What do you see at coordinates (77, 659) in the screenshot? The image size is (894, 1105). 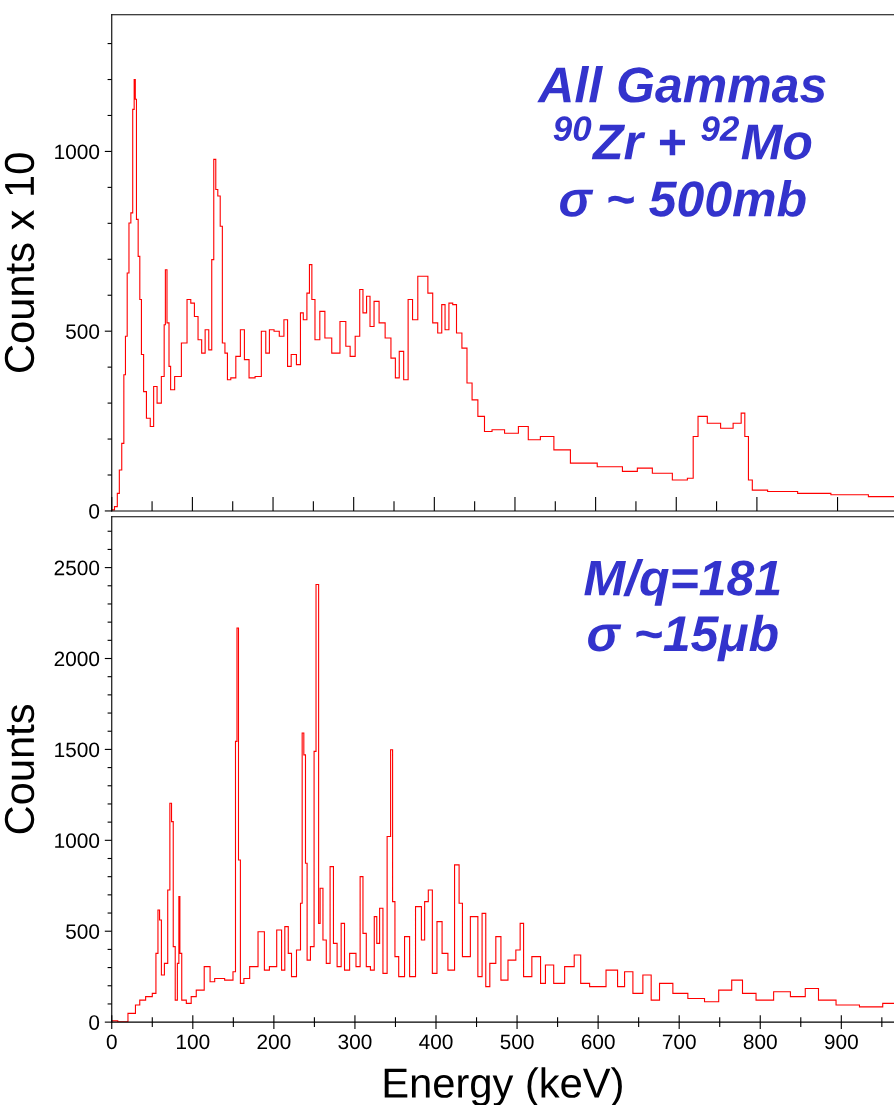 I see `y-tick-label: 2000` at bounding box center [77, 659].